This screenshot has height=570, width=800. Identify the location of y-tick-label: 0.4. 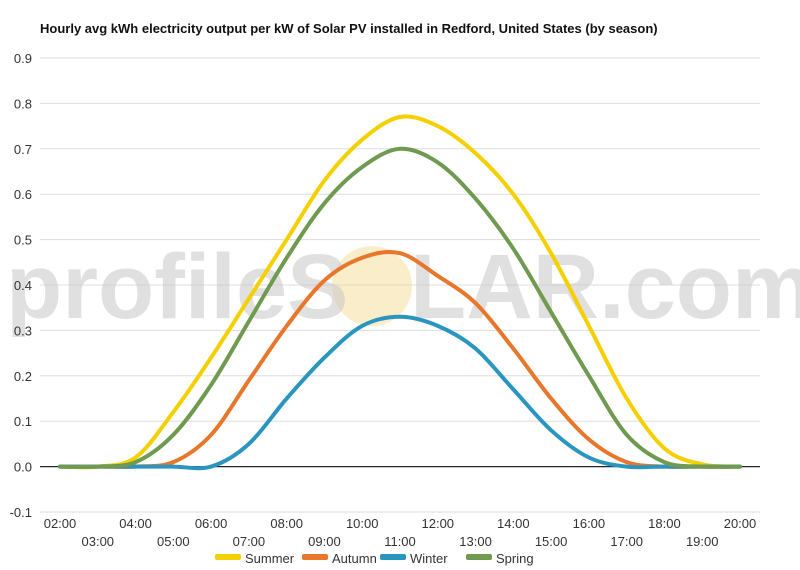
(23, 285).